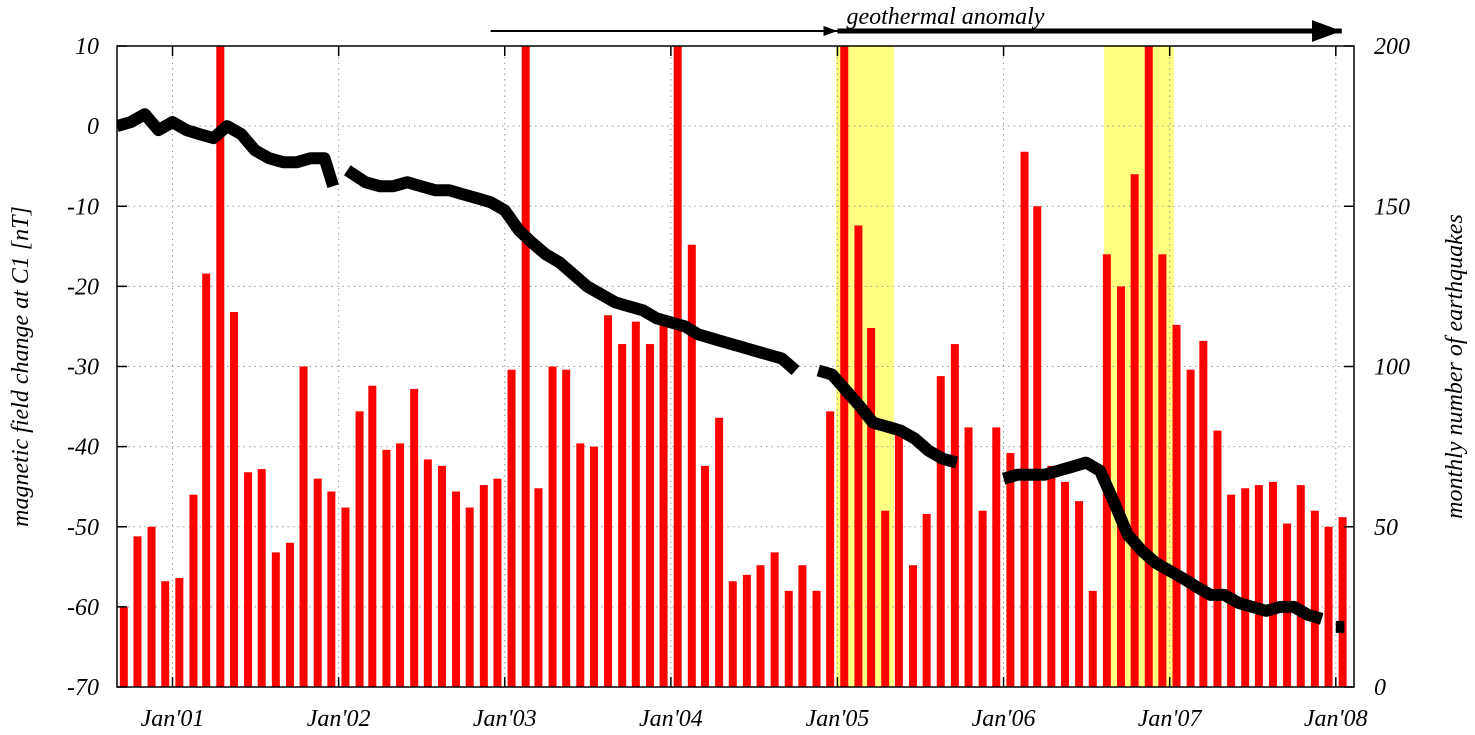 This screenshot has width=1475, height=735. What do you see at coordinates (173, 719) in the screenshot?
I see `x-tick-label: Jan'01` at bounding box center [173, 719].